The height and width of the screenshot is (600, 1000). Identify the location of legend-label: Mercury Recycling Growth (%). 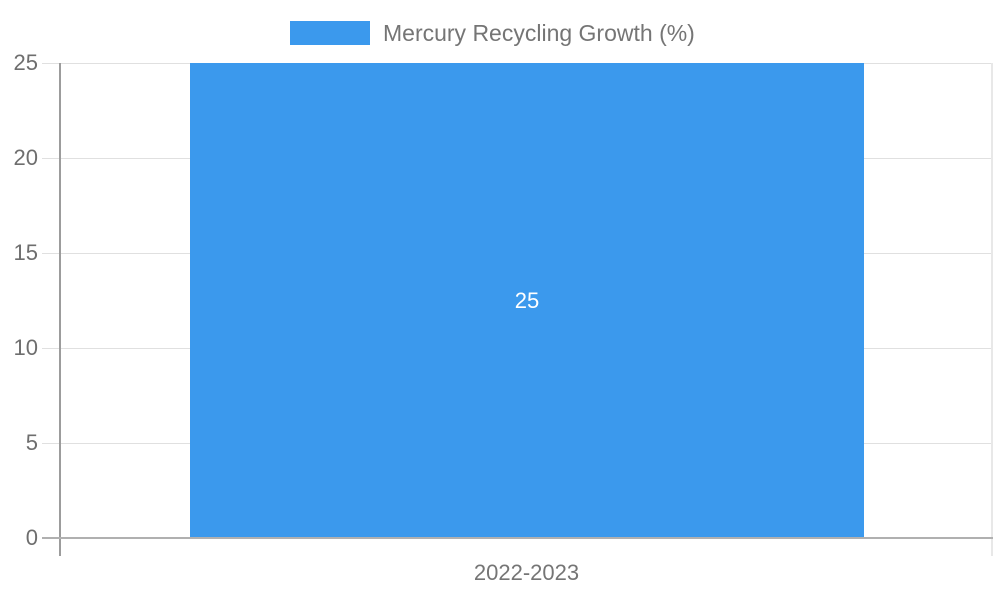
(539, 33).